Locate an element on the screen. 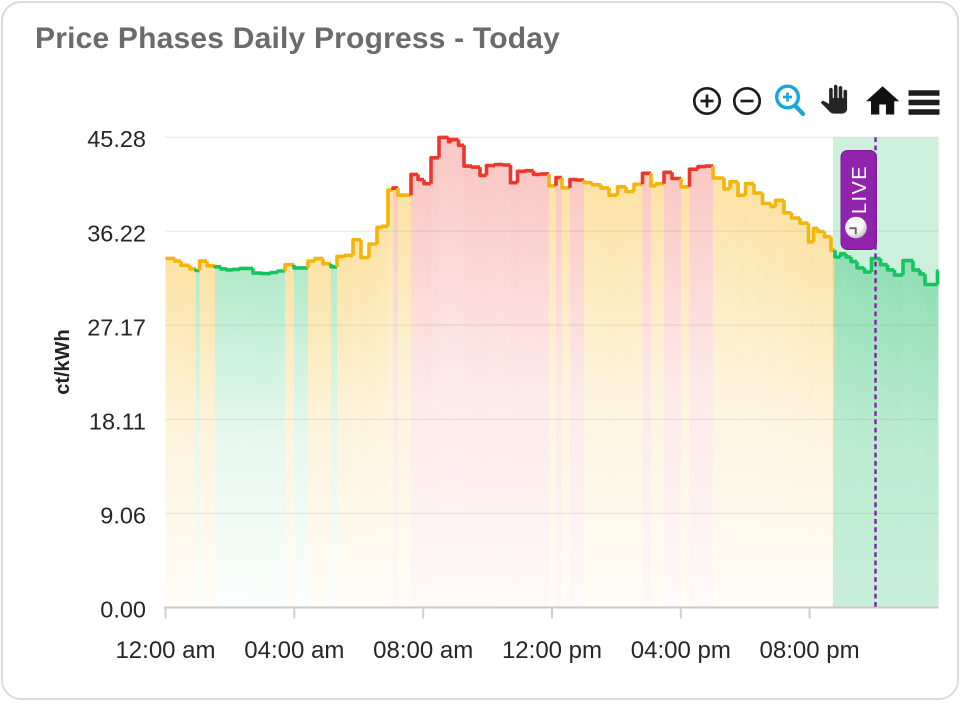 This screenshot has width=960, height=704. svg-text: 18.11 is located at coordinates (117, 421).